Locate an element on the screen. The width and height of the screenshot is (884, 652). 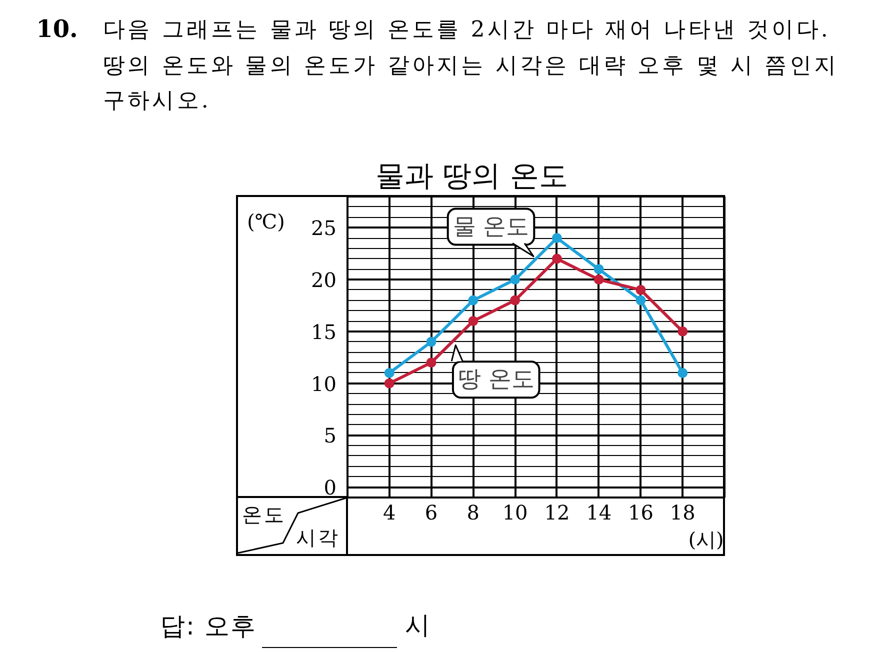
x-tick-label: 12 is located at coordinates (557, 512).